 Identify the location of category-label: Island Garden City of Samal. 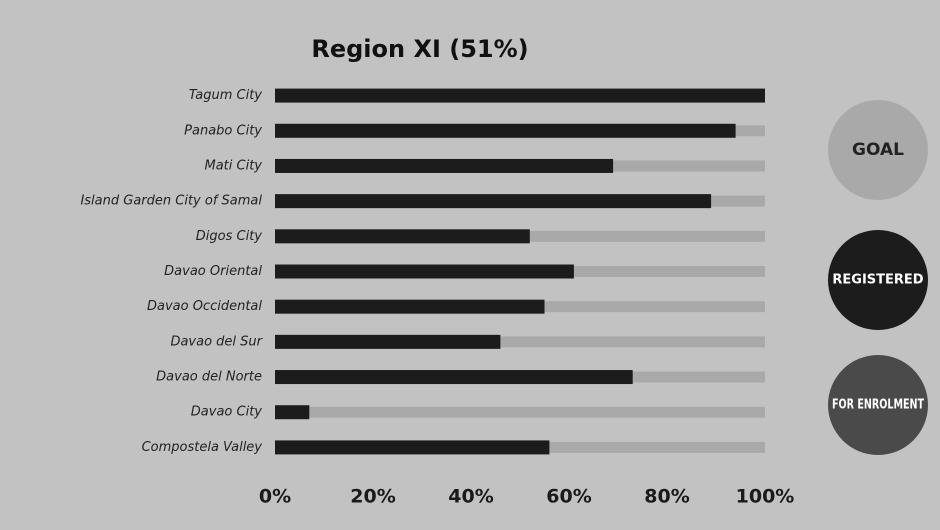
(171, 201).